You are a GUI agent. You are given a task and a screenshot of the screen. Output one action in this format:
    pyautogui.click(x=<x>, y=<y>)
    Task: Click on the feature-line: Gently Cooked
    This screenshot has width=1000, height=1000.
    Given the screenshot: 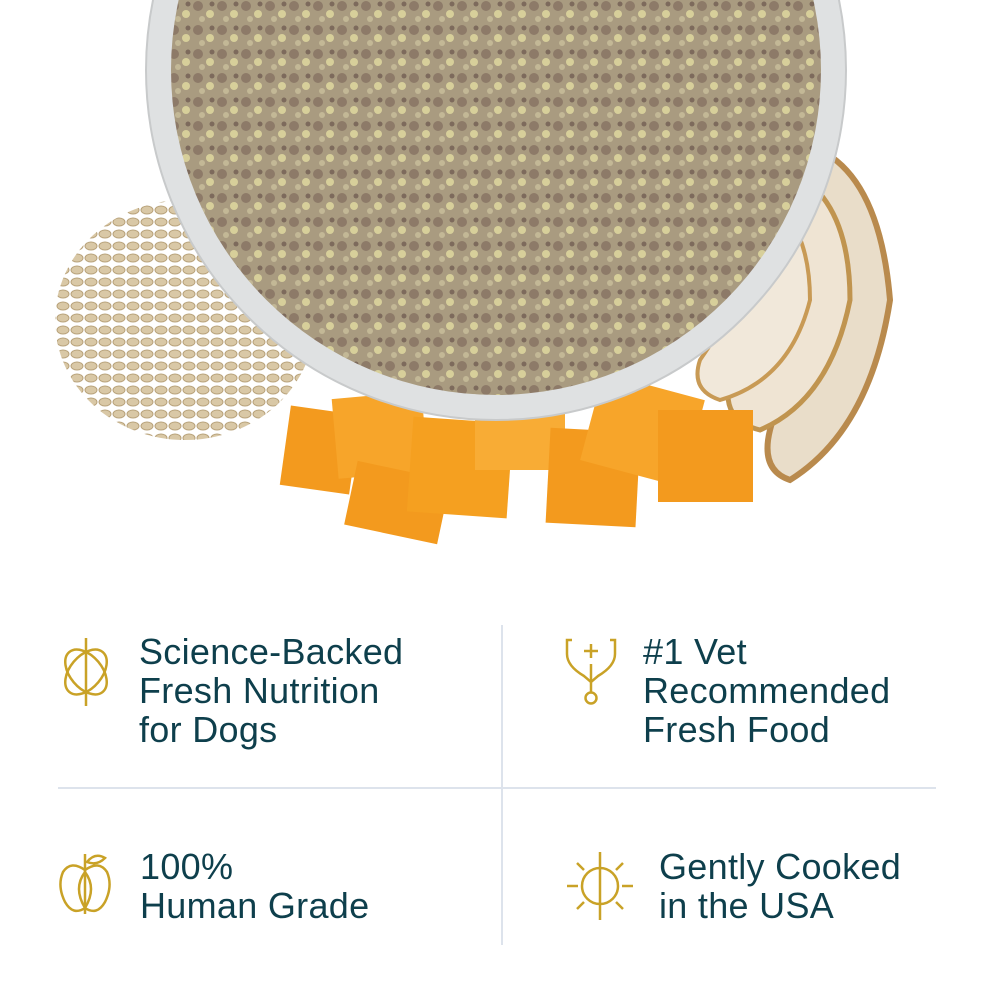 What is the action you would take?
    pyautogui.click(x=780, y=866)
    